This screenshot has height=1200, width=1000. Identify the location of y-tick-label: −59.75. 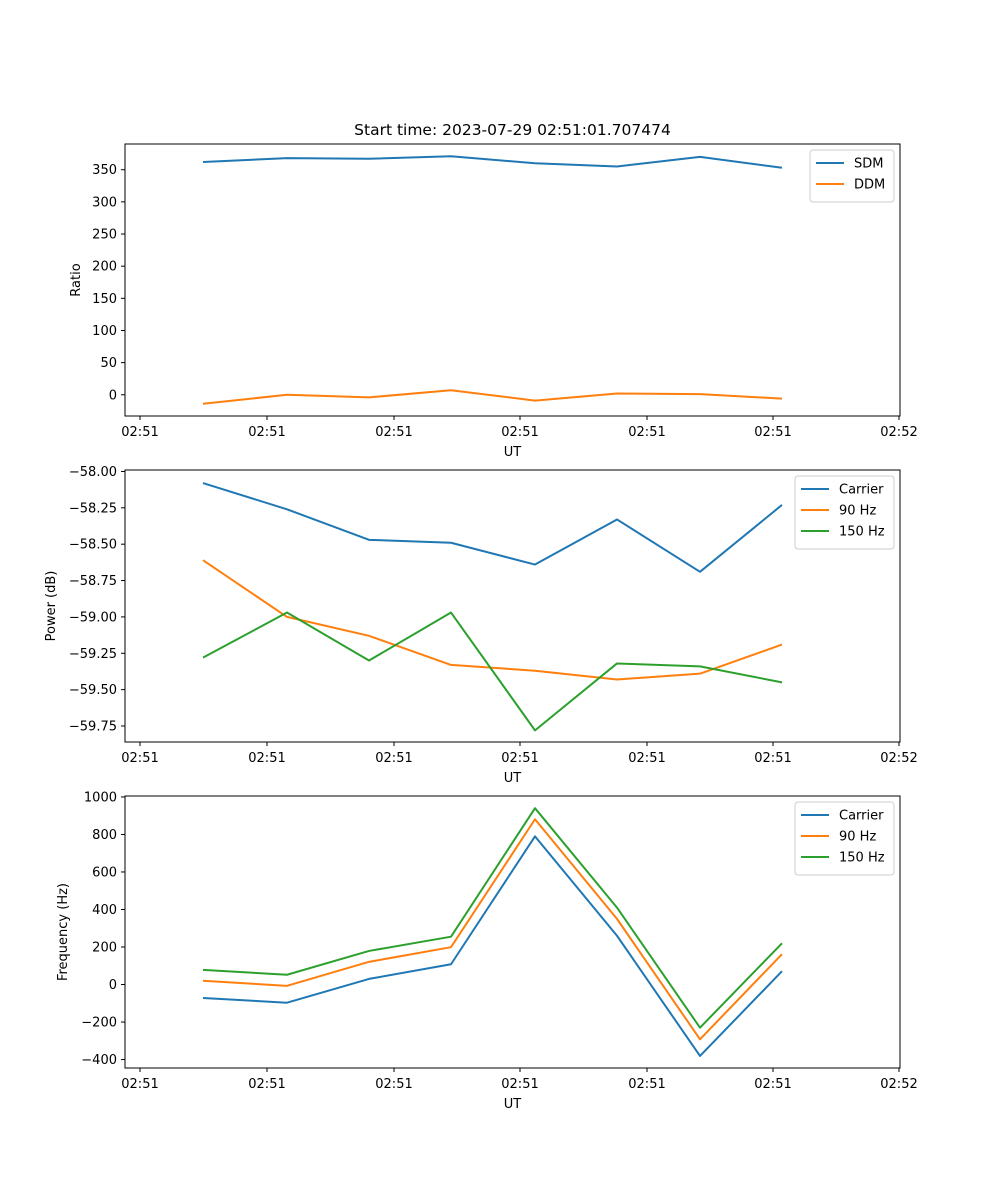
(93, 727).